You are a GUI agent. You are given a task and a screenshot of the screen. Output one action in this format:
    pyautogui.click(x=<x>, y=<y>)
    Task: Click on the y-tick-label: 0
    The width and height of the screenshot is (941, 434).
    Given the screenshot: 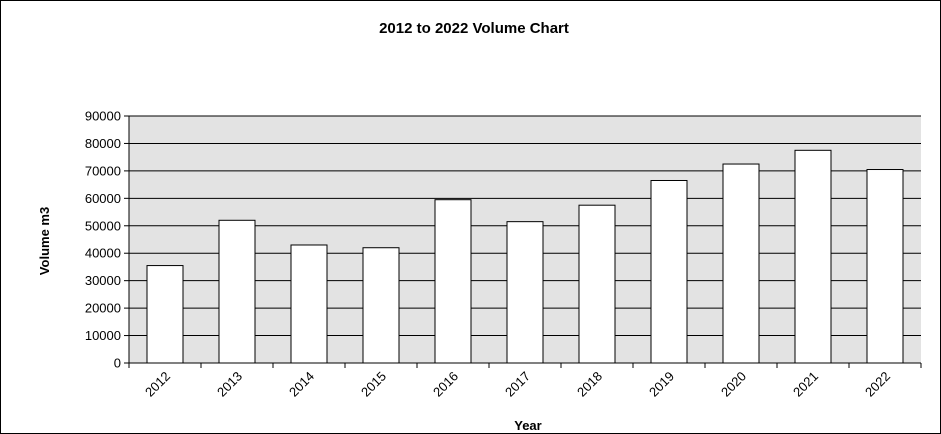 What is the action you would take?
    pyautogui.click(x=117, y=363)
    